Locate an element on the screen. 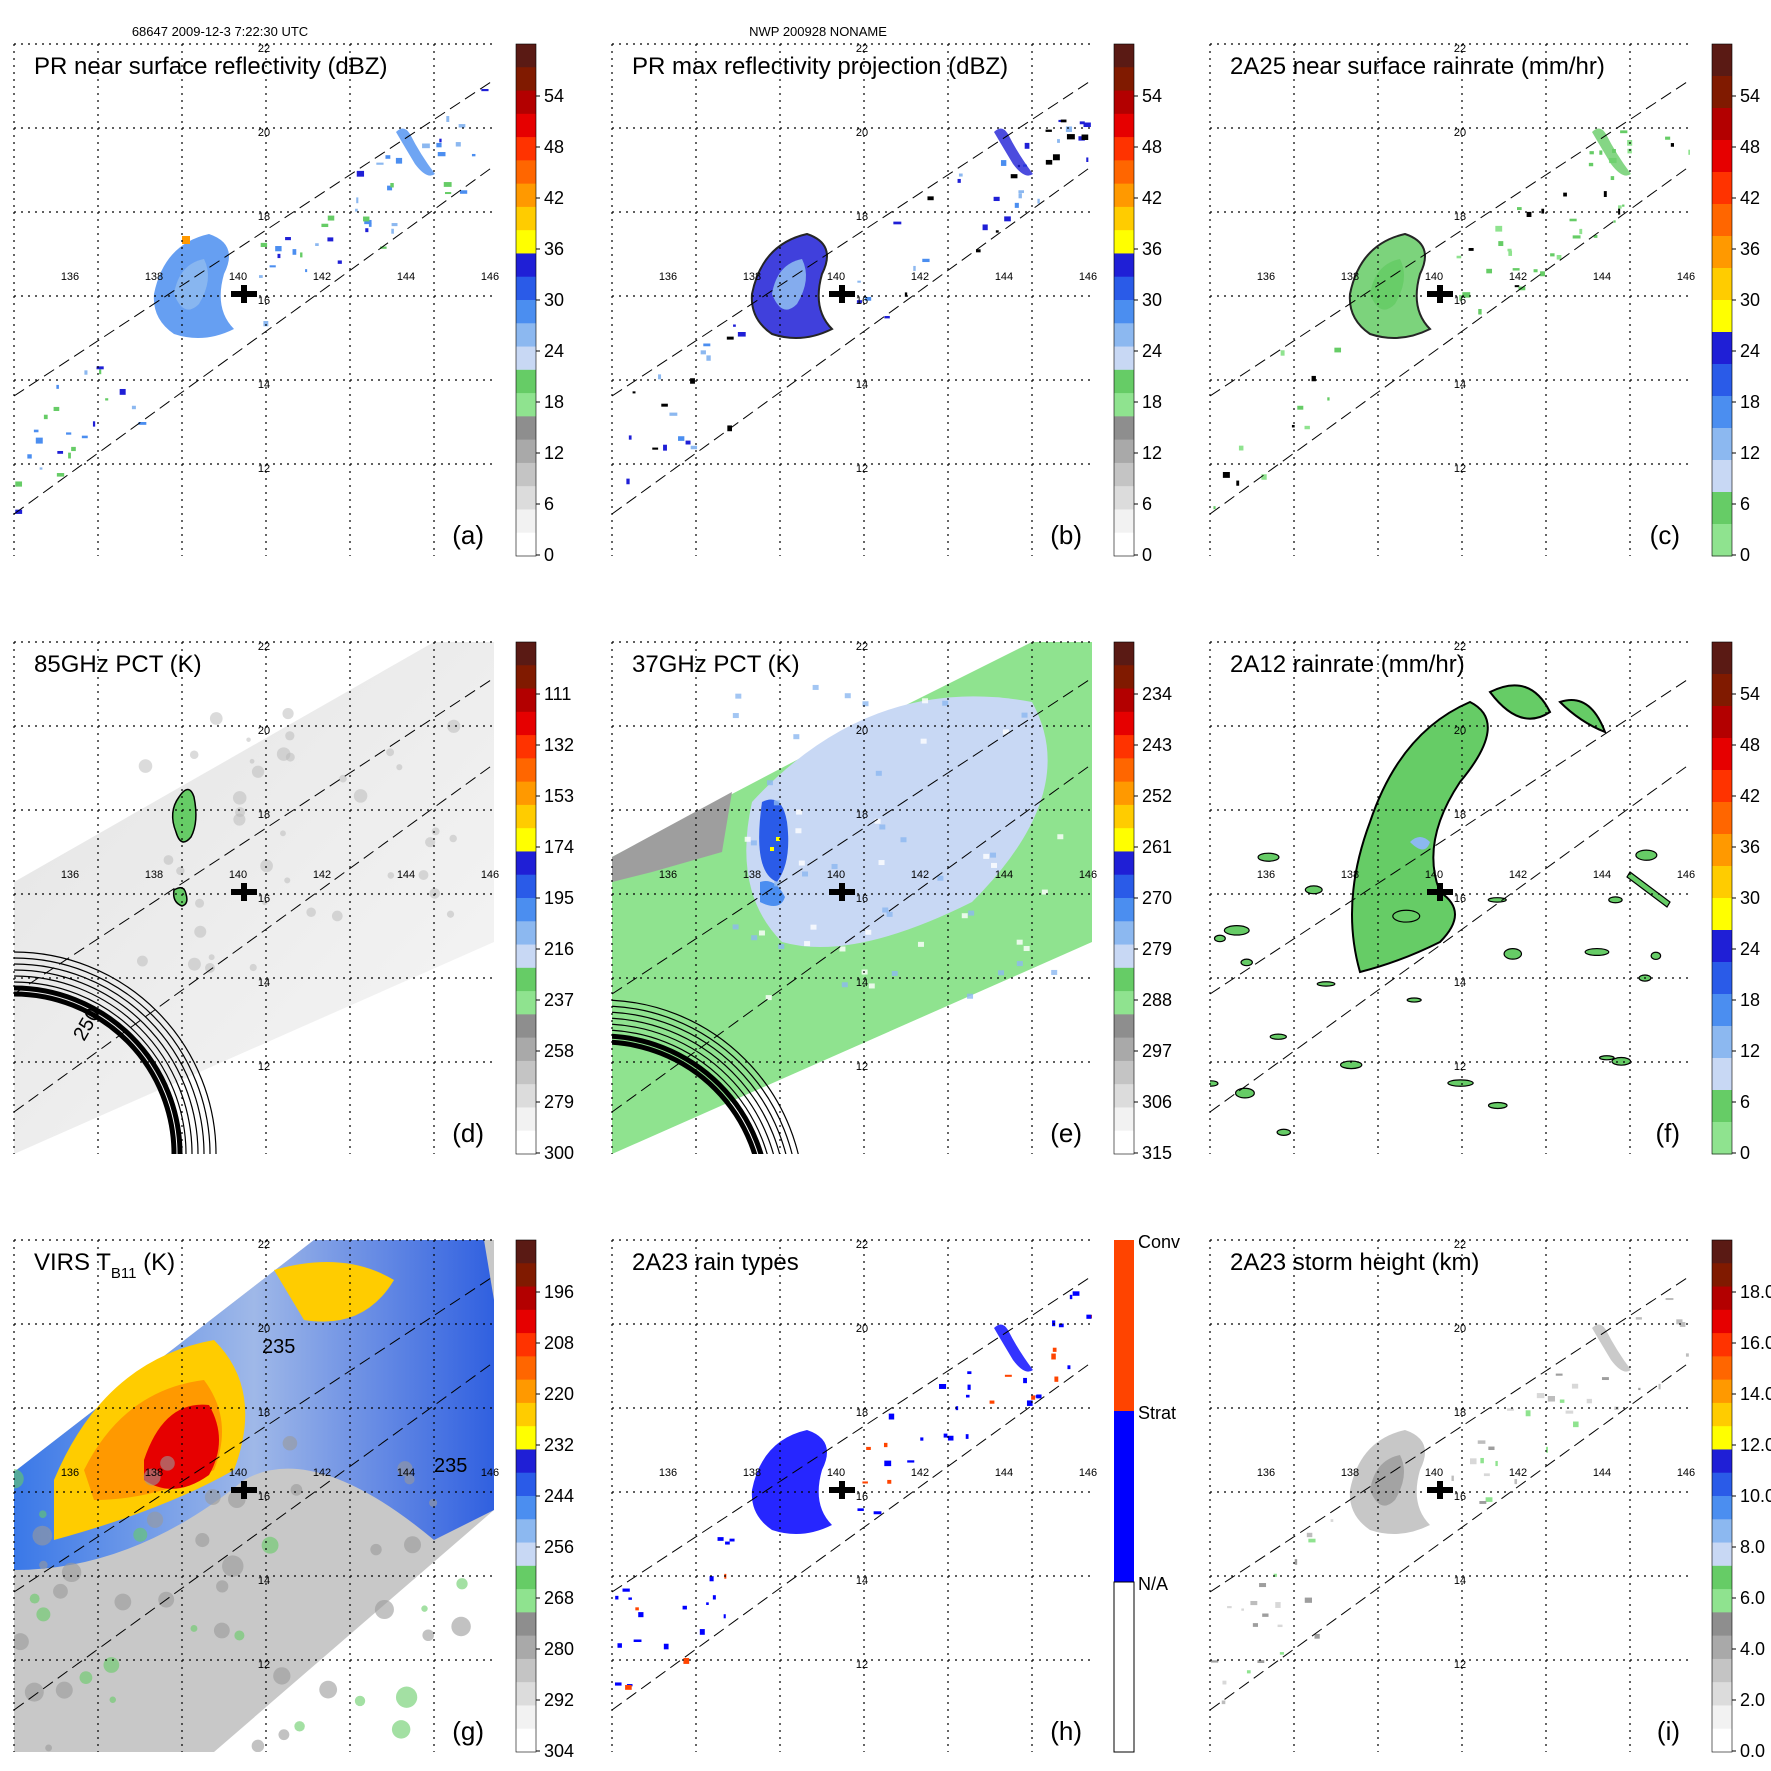 This screenshot has width=1771, height=1771. colorbar-tick-label: 306 is located at coordinates (1157, 1102).